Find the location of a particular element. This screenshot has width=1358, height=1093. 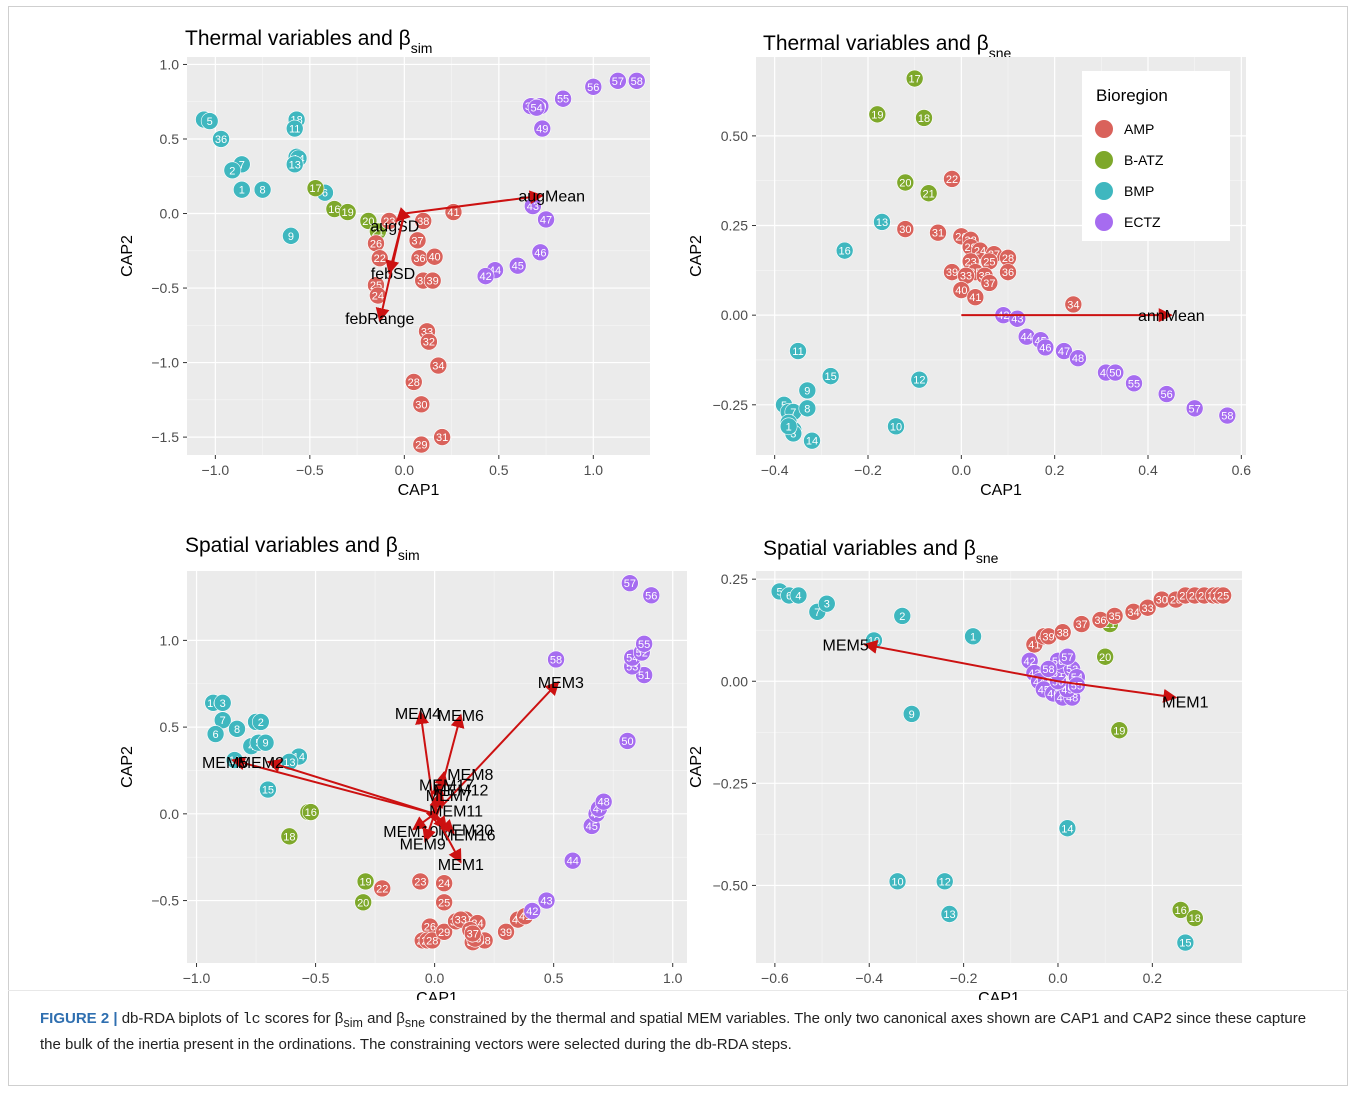

data-point: 30 is located at coordinates (421, 404).